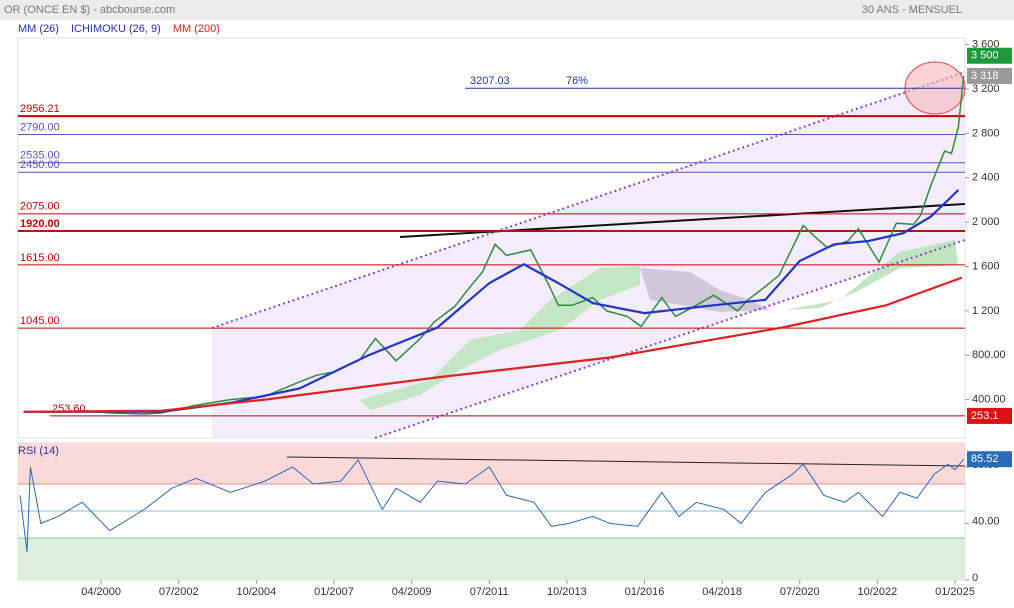 This screenshot has width=1014, height=608. What do you see at coordinates (490, 81) in the screenshot?
I see `fibo-label: 3207.03` at bounding box center [490, 81].